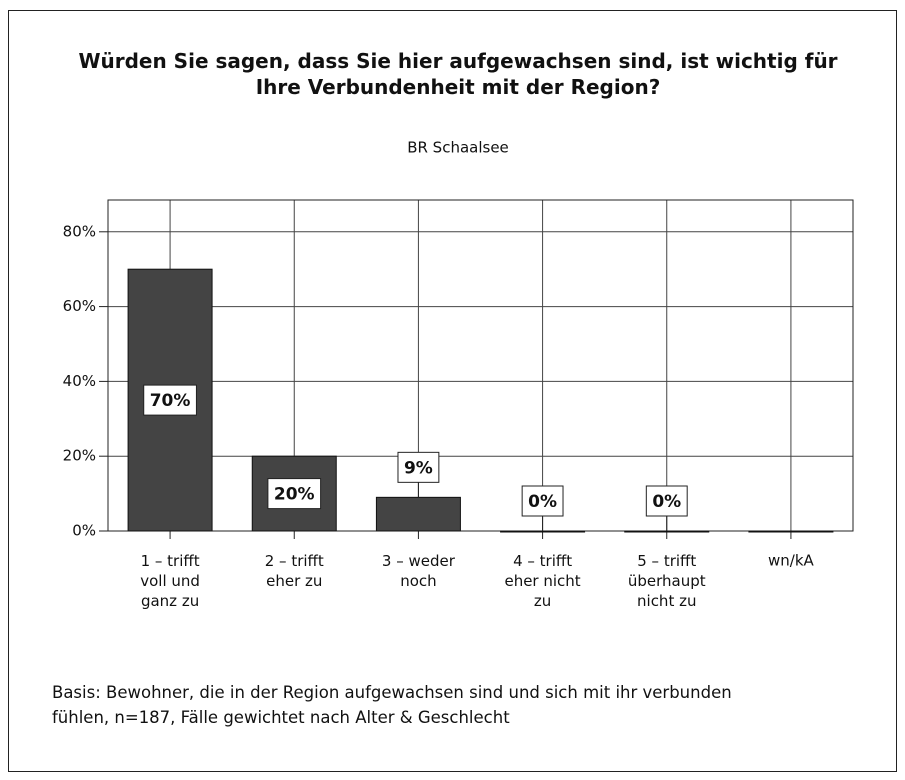  I want to click on y-tick-label: 40%, so click(79, 381).